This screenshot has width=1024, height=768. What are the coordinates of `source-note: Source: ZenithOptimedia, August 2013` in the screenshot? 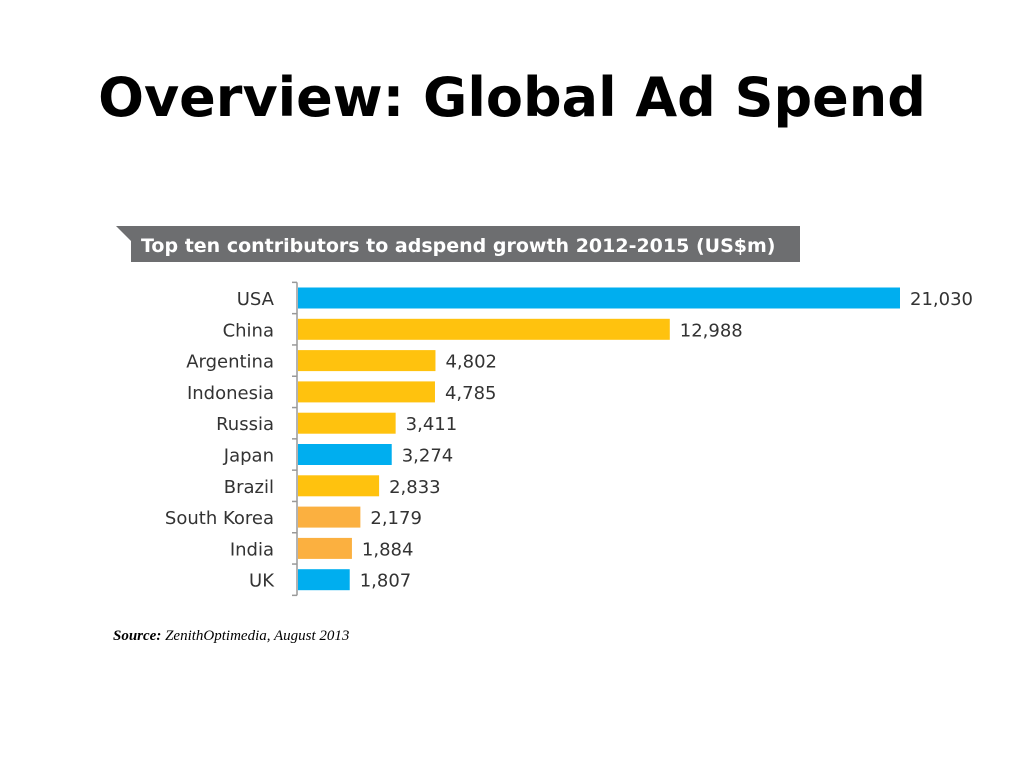 It's located at (231, 636).